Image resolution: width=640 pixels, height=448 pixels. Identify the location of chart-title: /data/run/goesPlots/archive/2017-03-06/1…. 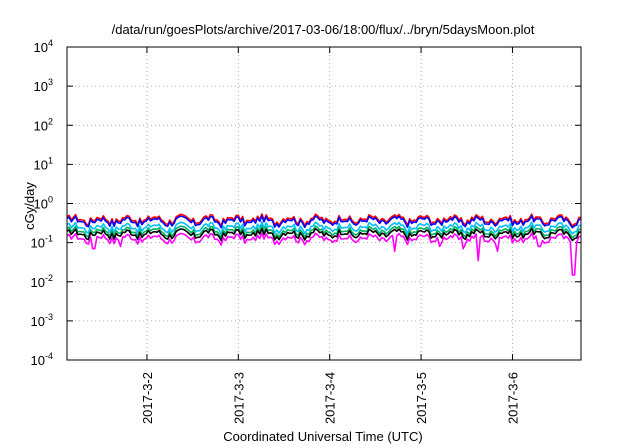
(323, 29).